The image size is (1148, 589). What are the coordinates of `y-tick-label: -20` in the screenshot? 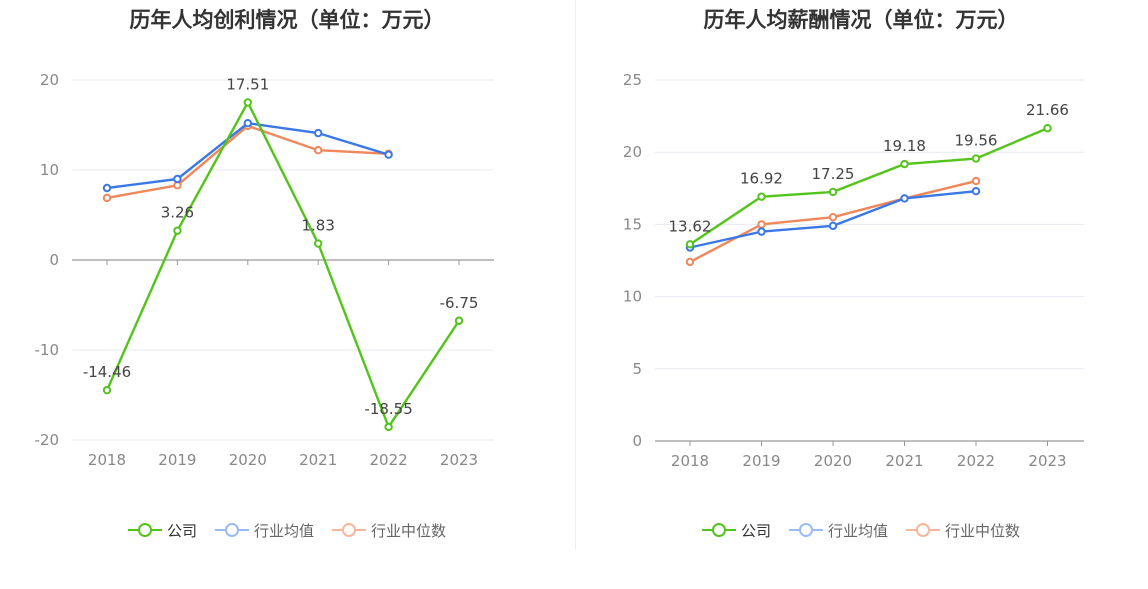 It's located at (47, 440).